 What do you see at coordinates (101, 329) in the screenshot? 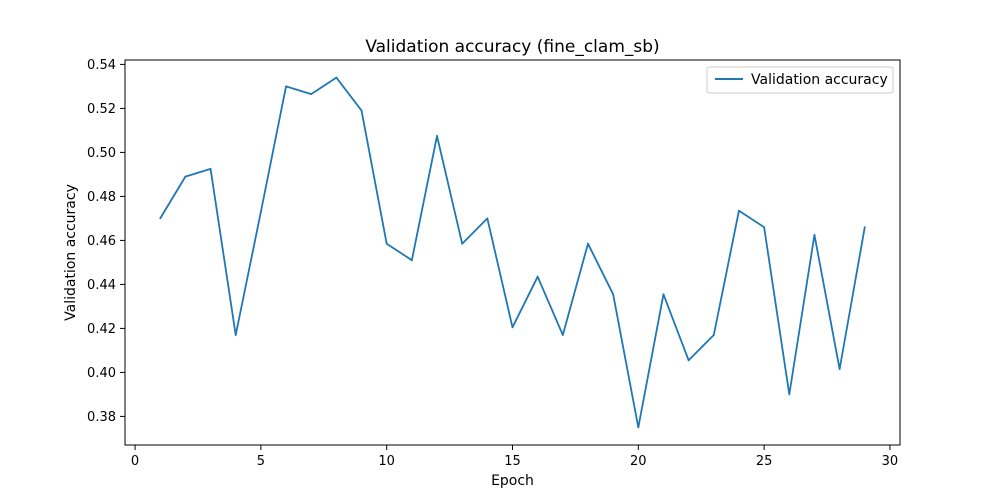
I see `y-tick-label: 0.42` at bounding box center [101, 329].